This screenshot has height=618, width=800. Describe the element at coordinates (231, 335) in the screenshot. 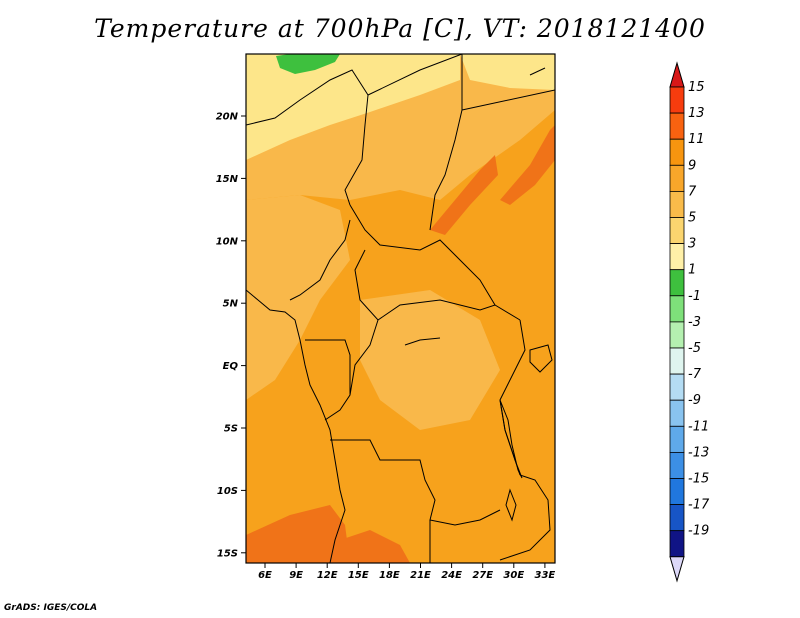

I see `latitude-axis: 20N 15N 10N 5N EQ 5S 10S 15S` at that location.